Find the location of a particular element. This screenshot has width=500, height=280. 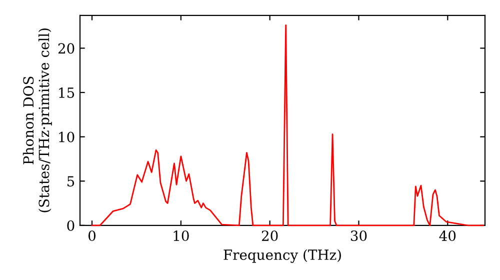

y-tick-label: 5 is located at coordinates (70, 181).